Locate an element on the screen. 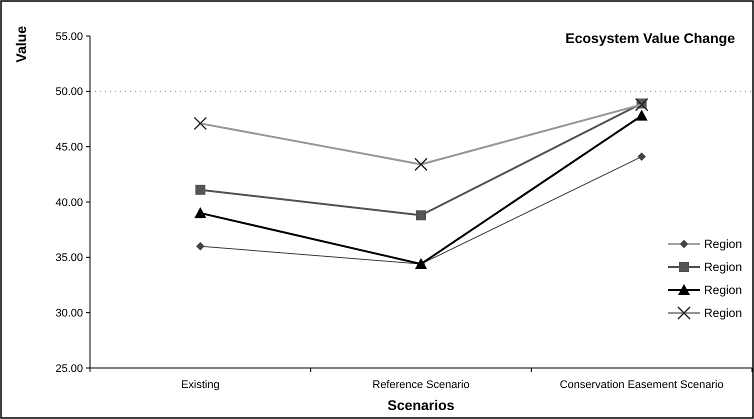 This screenshot has height=419, width=754. y-tick-label: 30.00 is located at coordinates (69, 314).